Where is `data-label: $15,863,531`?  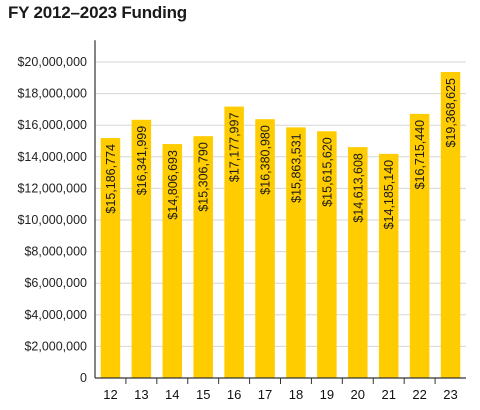 data-label: $15,863,531 is located at coordinates (296, 168).